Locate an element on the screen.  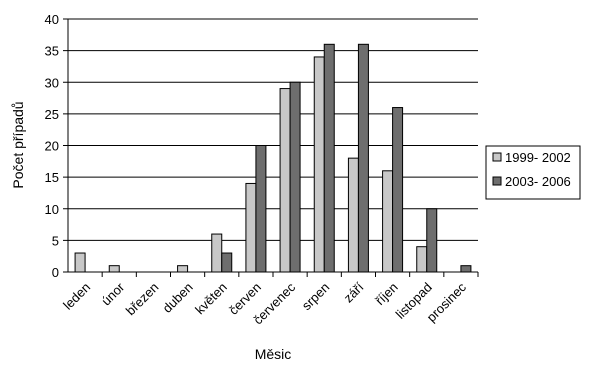
y-axis-title: Počet případů is located at coordinates (18, 144).